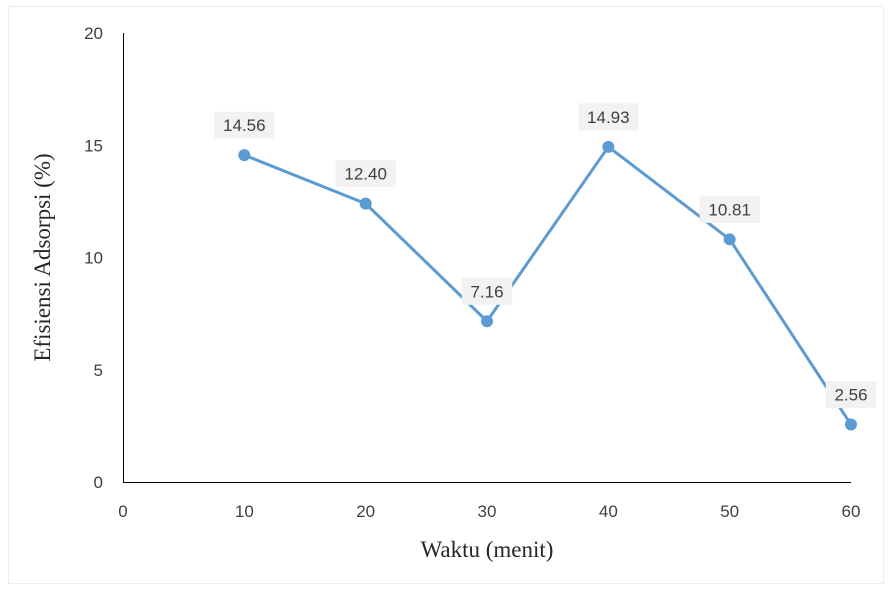 This screenshot has width=891, height=589. I want to click on y-tick-label: 15, so click(93, 145).